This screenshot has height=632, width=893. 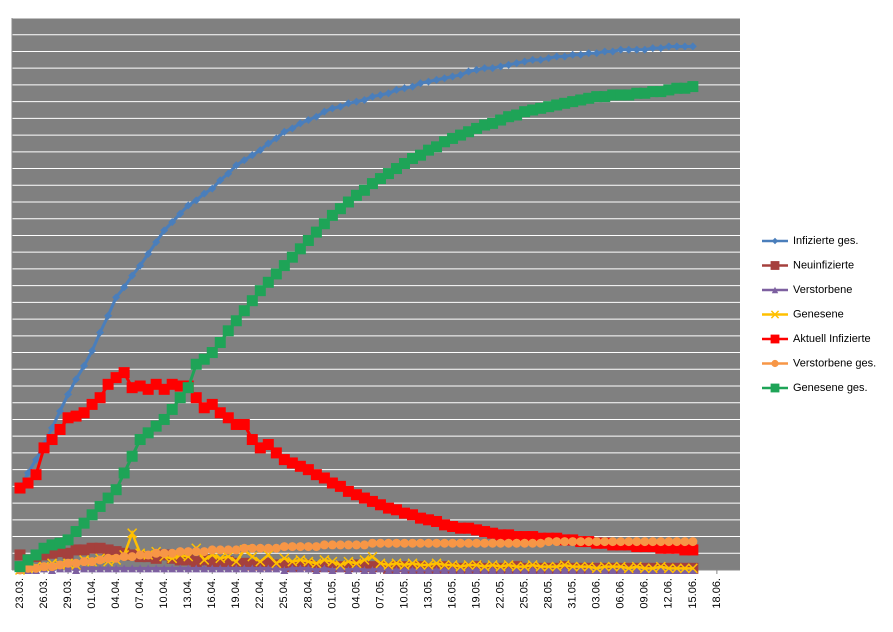 I want to click on x-tick-label: 01.04., so click(x=92, y=593).